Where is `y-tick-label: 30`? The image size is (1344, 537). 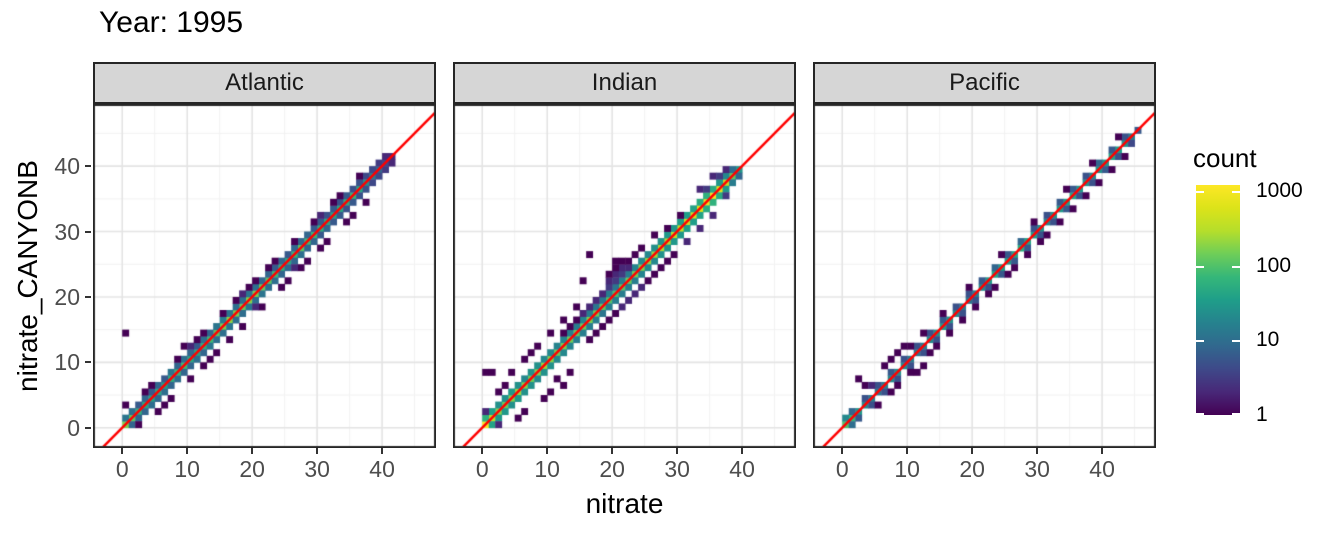 y-tick-label: 30 is located at coordinates (67, 231).